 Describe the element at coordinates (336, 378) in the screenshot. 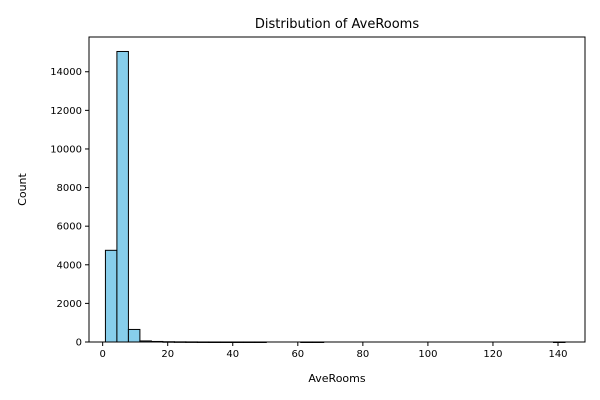

I see `x-axis-label: AveRooms` at that location.